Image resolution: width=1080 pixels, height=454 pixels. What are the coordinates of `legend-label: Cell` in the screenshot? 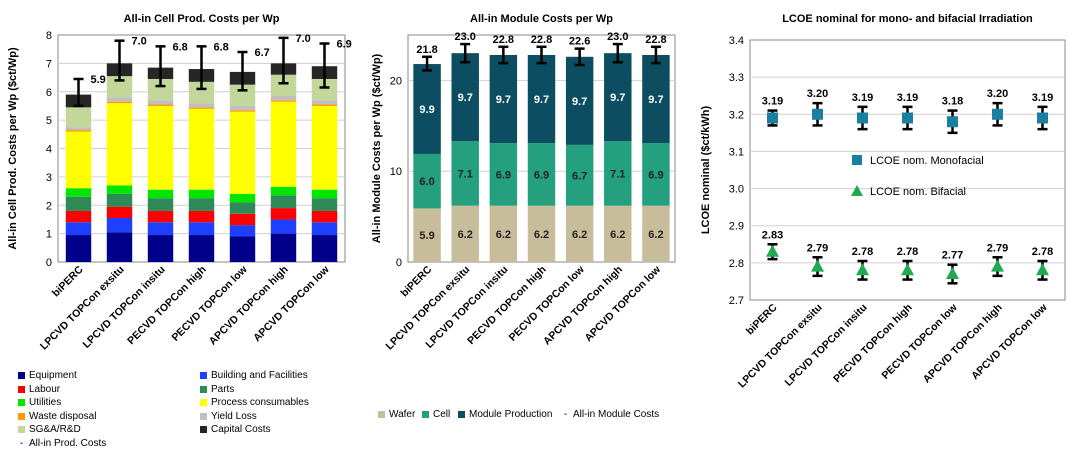 It's located at (442, 414).